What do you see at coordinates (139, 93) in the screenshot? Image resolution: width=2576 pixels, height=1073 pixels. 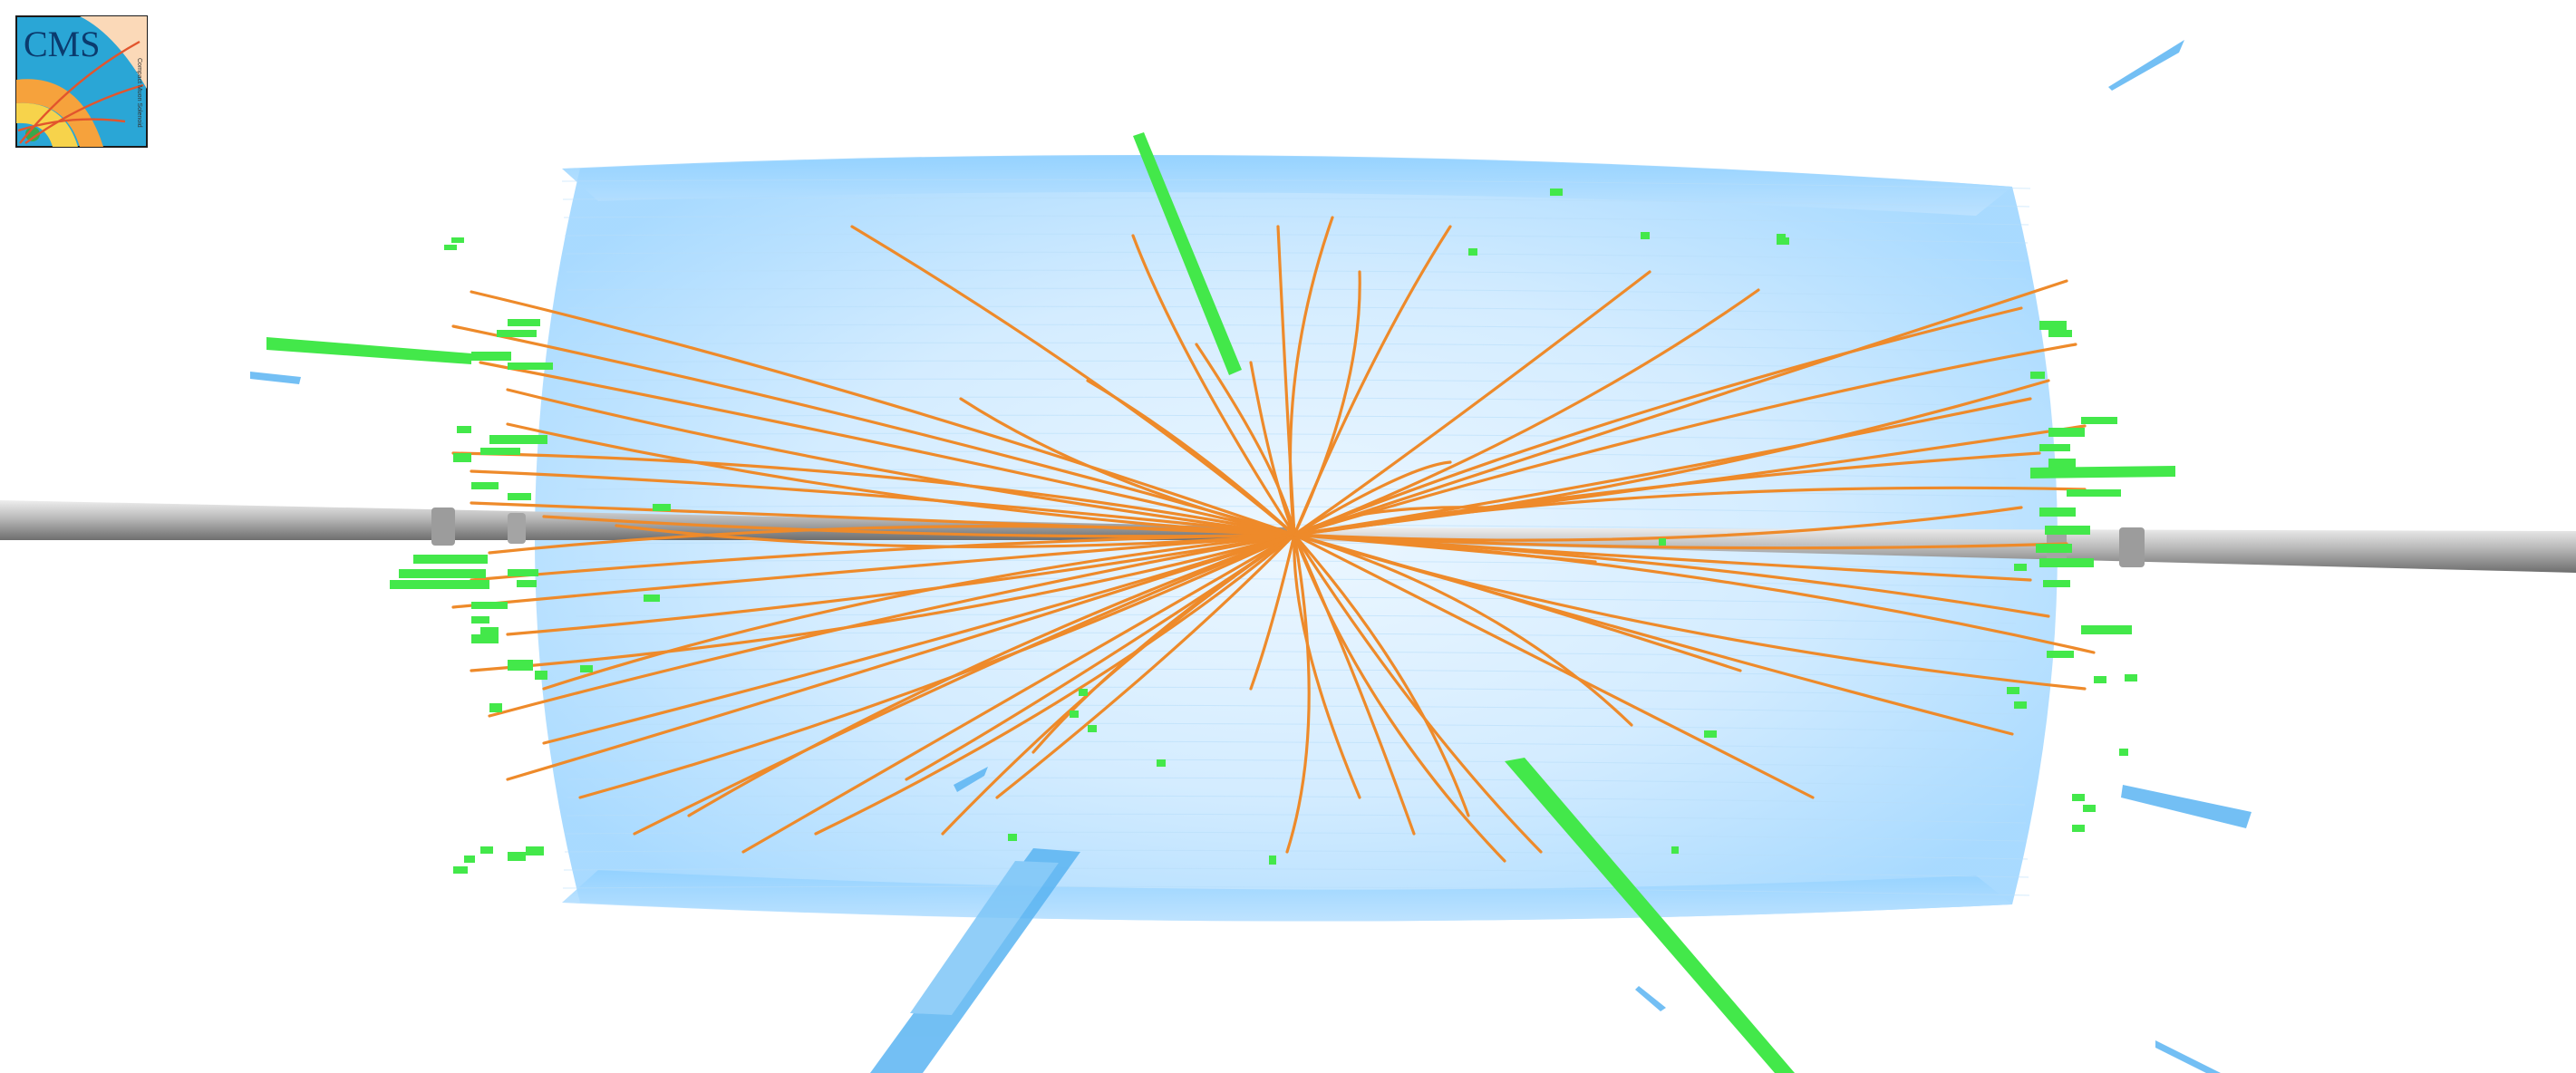 I see `cms-logo-subtext: Compact Muon Solenoid` at bounding box center [139, 93].